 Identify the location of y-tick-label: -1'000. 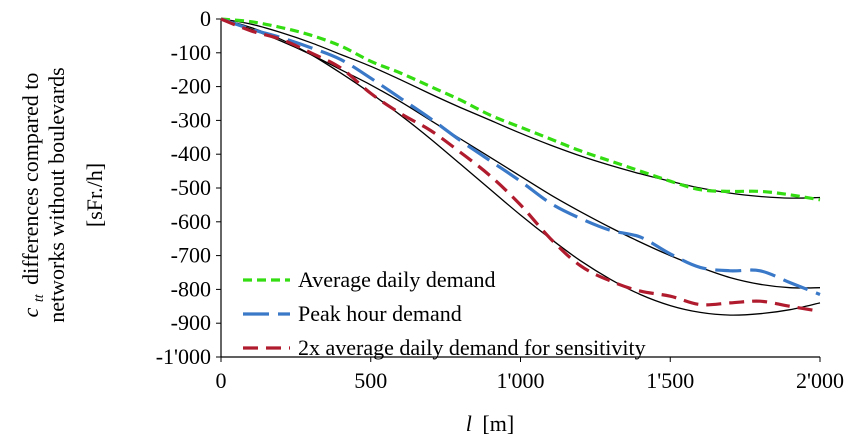
(183, 356).